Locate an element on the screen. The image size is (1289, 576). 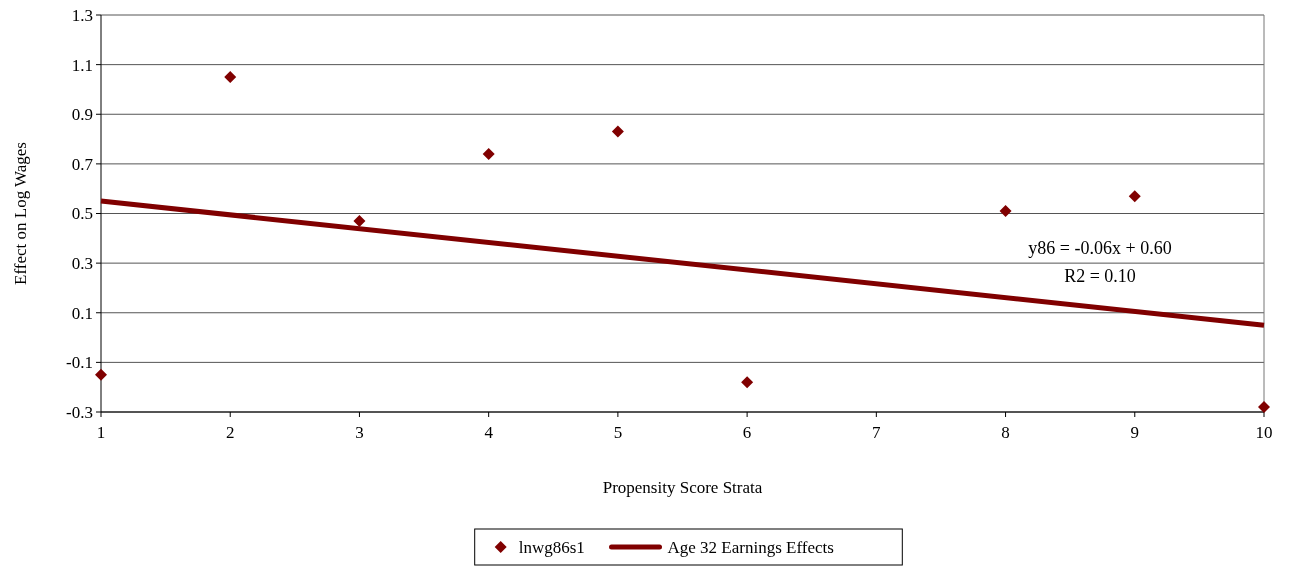
y-tick-label: 0.1 is located at coordinates (82, 313).